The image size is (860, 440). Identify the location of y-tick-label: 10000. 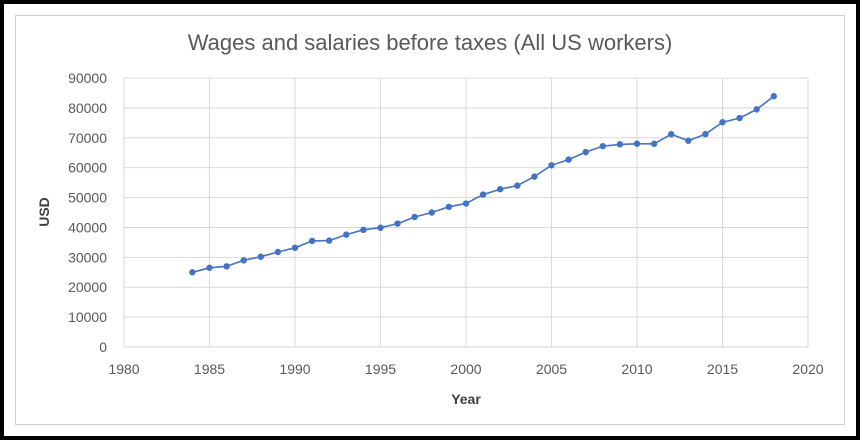
(87, 317).